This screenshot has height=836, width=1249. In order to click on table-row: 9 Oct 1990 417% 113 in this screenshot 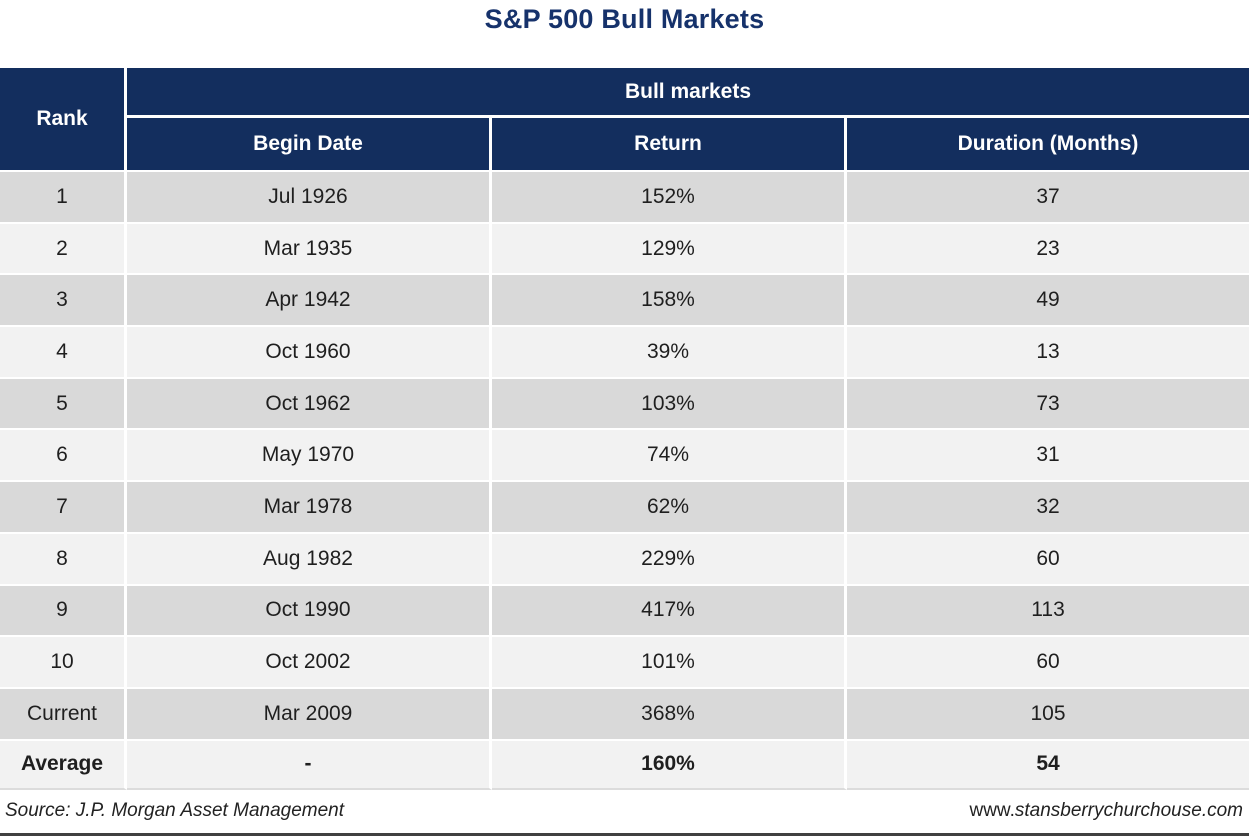, I will do `click(624, 609)`.